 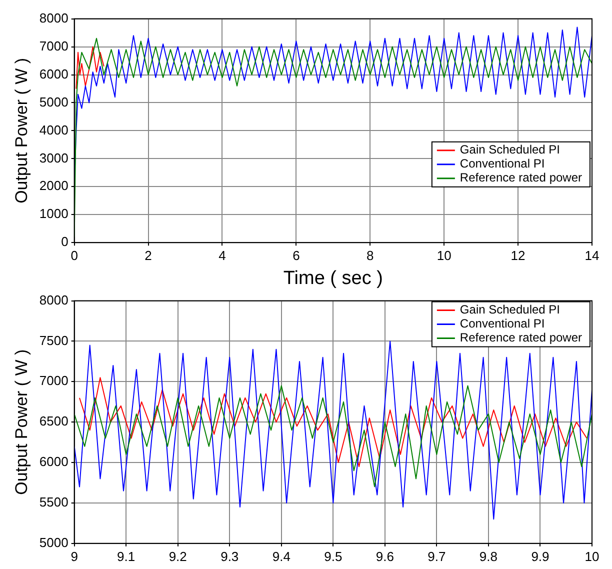 I want to click on x-tick-label: 9.9, so click(x=540, y=556).